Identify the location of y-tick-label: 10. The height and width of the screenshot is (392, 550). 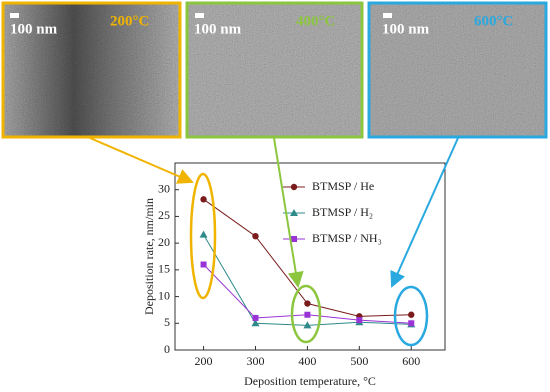
(164, 295).